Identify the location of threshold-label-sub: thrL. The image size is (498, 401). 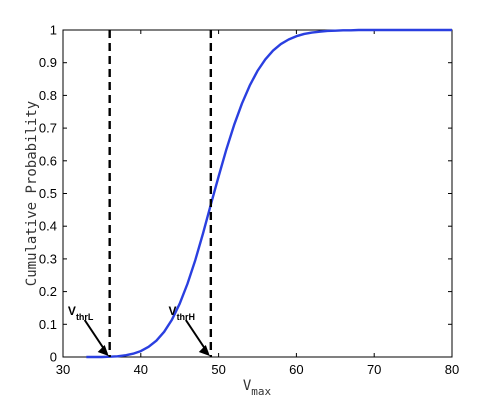
(85, 317).